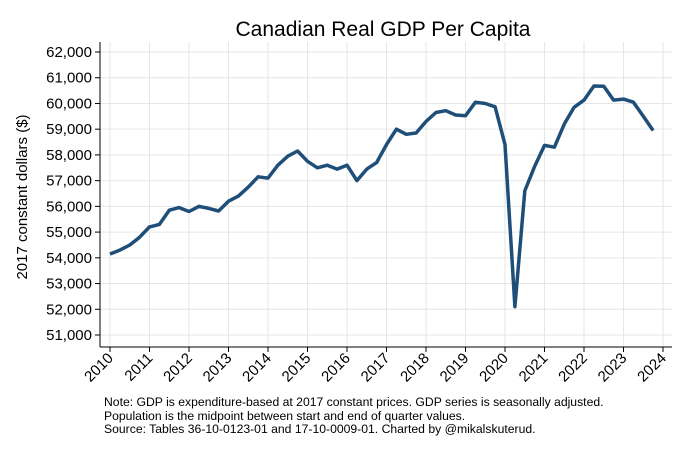 This screenshot has width=679, height=453. Describe the element at coordinates (69, 284) in the screenshot. I see `y-tick-label: 53,000` at that location.